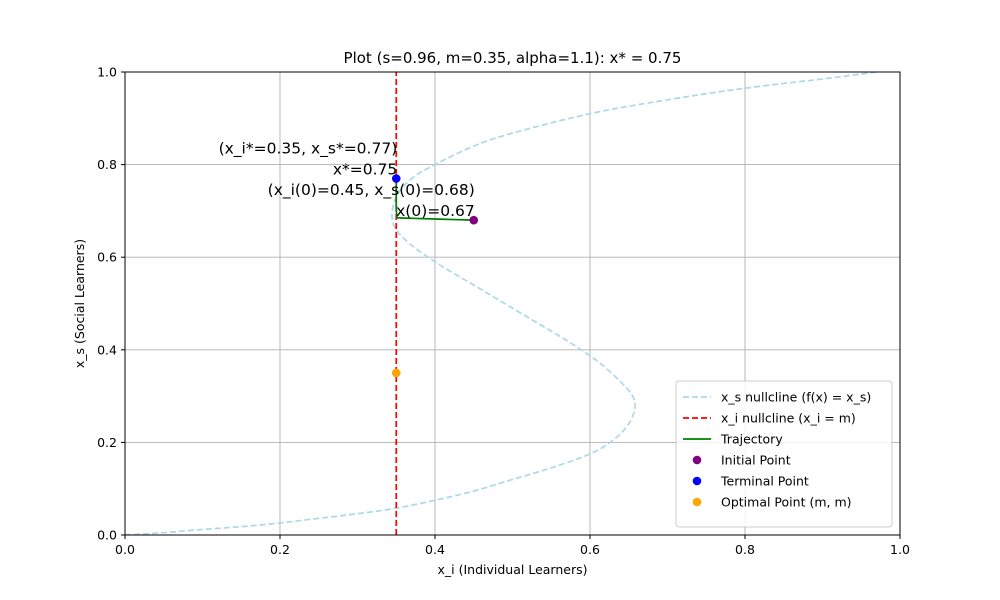  Describe the element at coordinates (107, 257) in the screenshot. I see `y-tick-label: 0.6` at that location.